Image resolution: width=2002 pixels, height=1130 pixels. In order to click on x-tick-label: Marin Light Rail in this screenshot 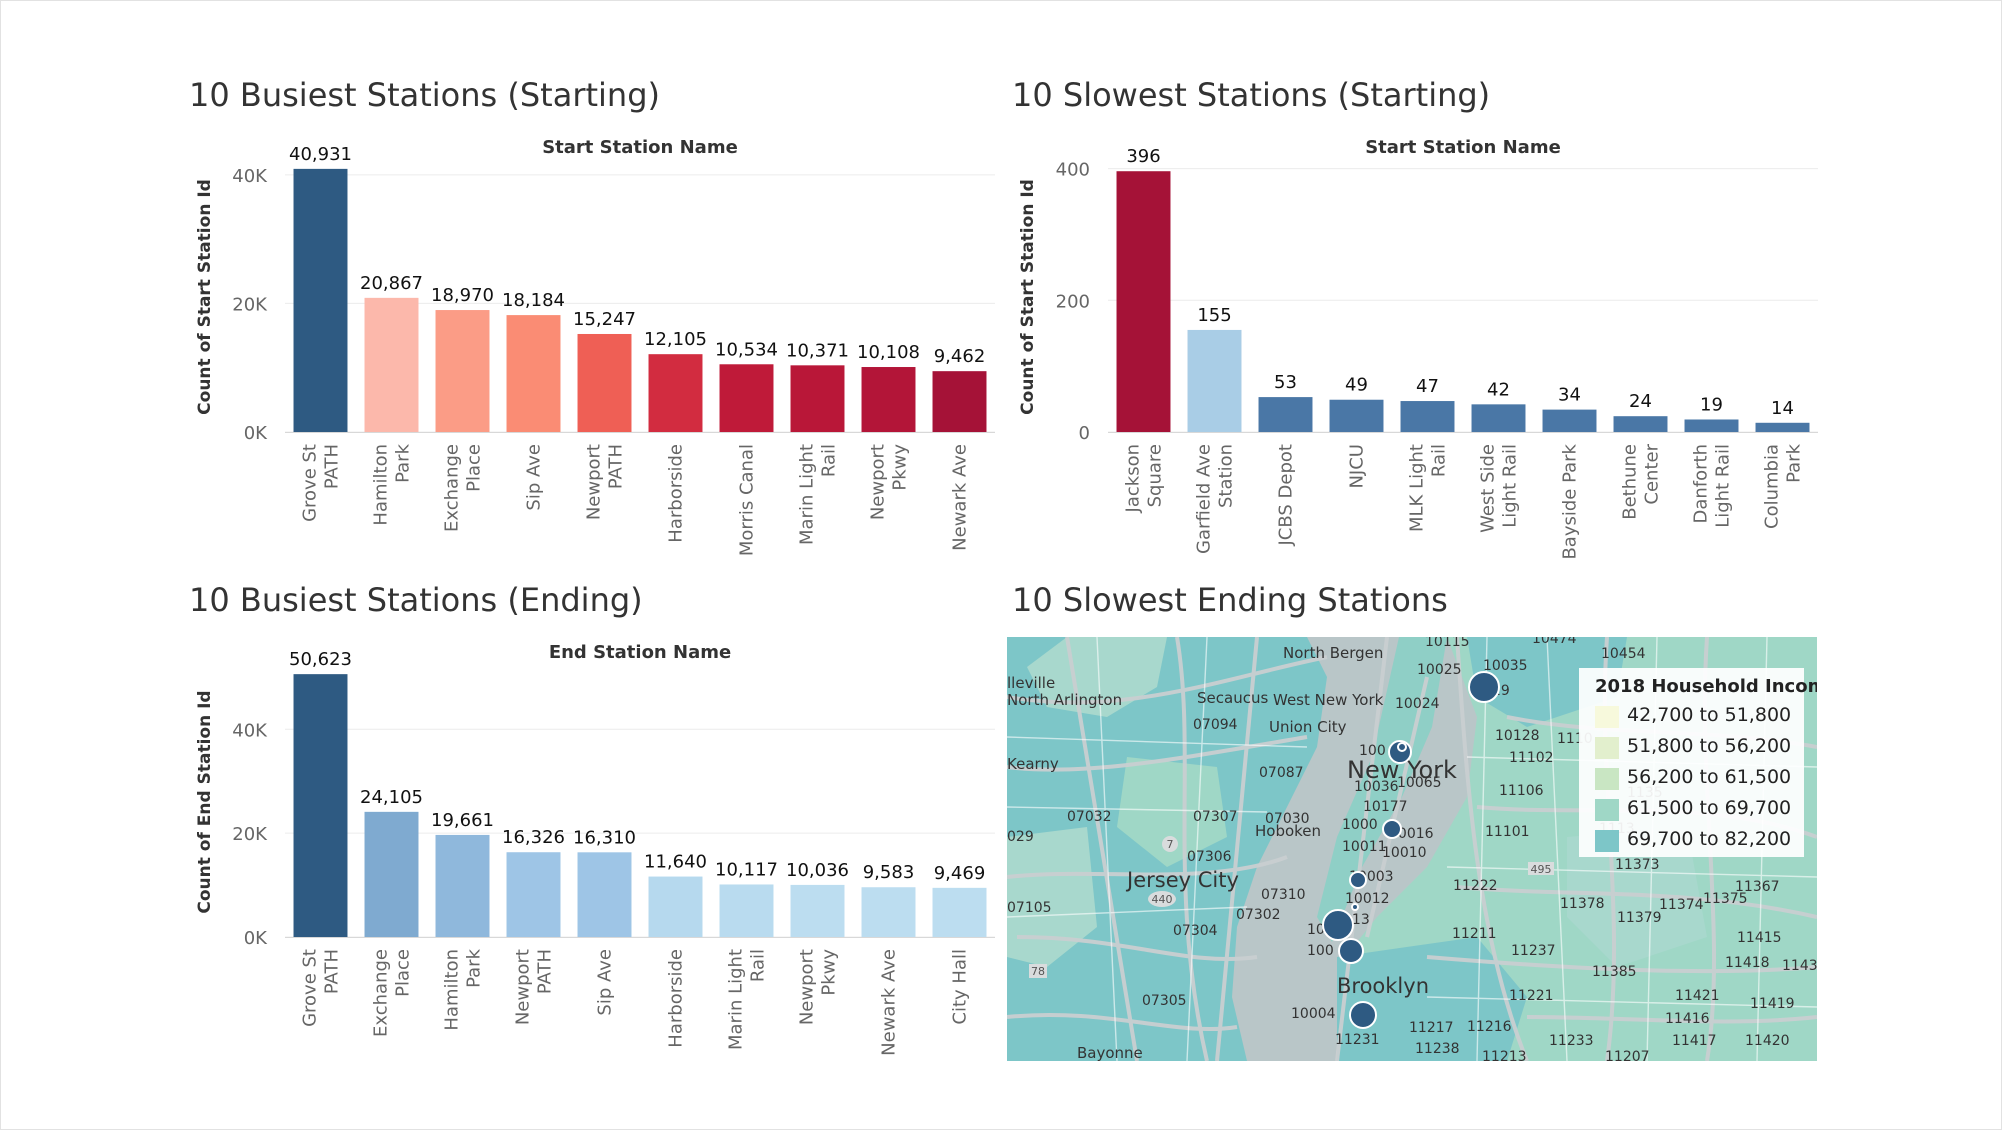, I will do `click(747, 999)`.